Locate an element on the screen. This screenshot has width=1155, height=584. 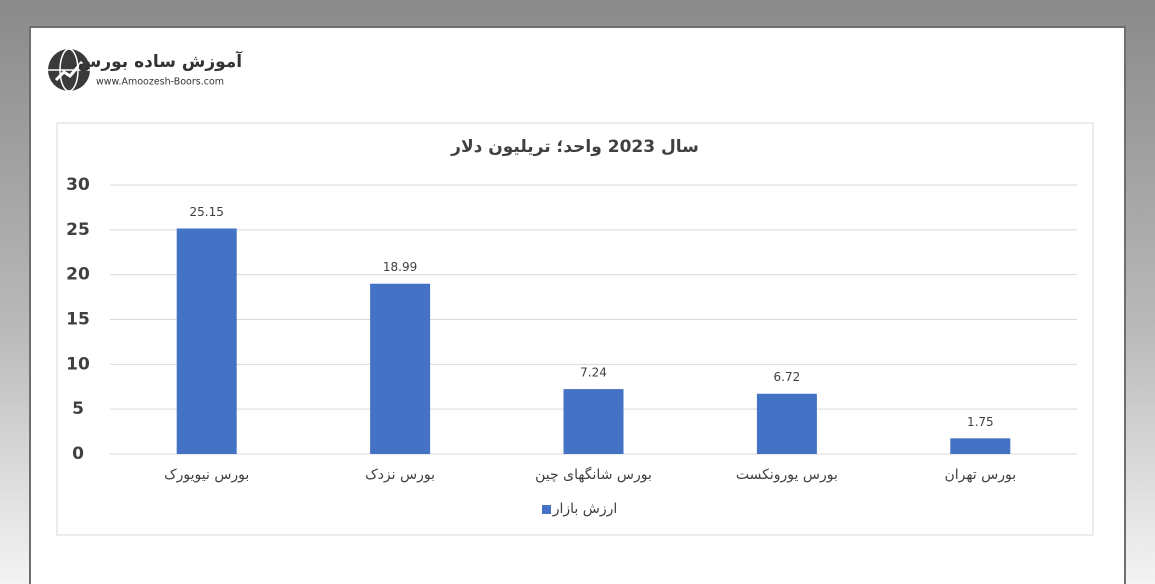
value-label: 25.15 is located at coordinates (207, 212).